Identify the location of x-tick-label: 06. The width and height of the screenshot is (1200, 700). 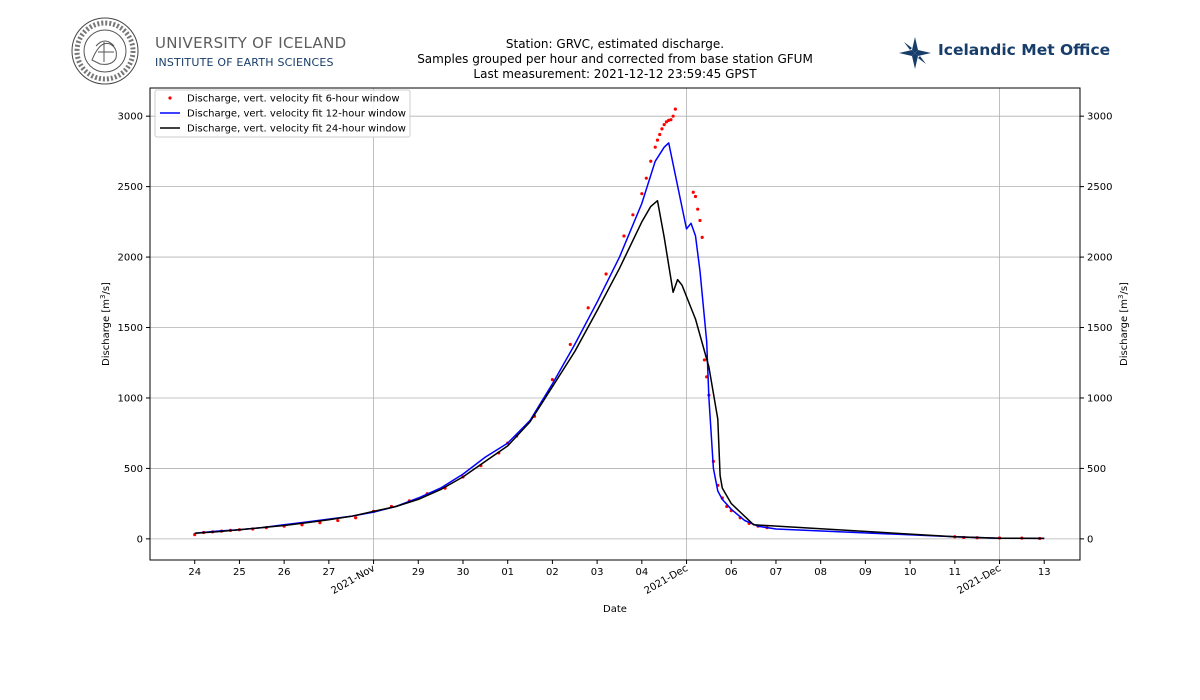
(731, 572).